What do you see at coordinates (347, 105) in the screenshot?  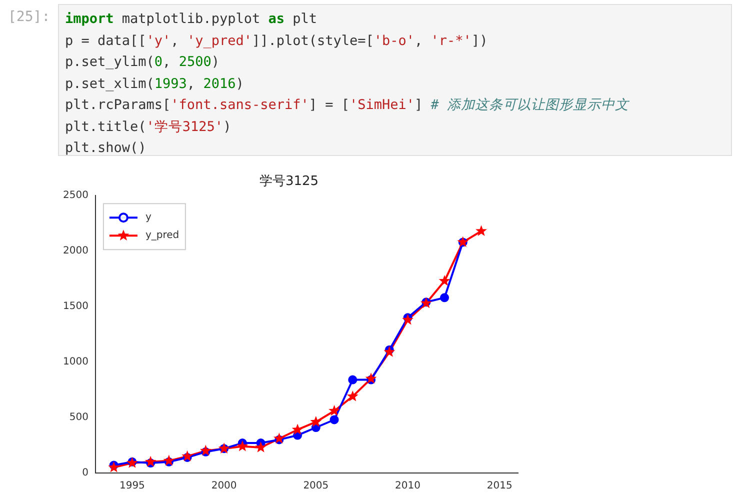 I see `text: plt.rcParams['font.sans-serif'] = ['SimHei'] # 添加这条可以让图形显示中文` at bounding box center [347, 105].